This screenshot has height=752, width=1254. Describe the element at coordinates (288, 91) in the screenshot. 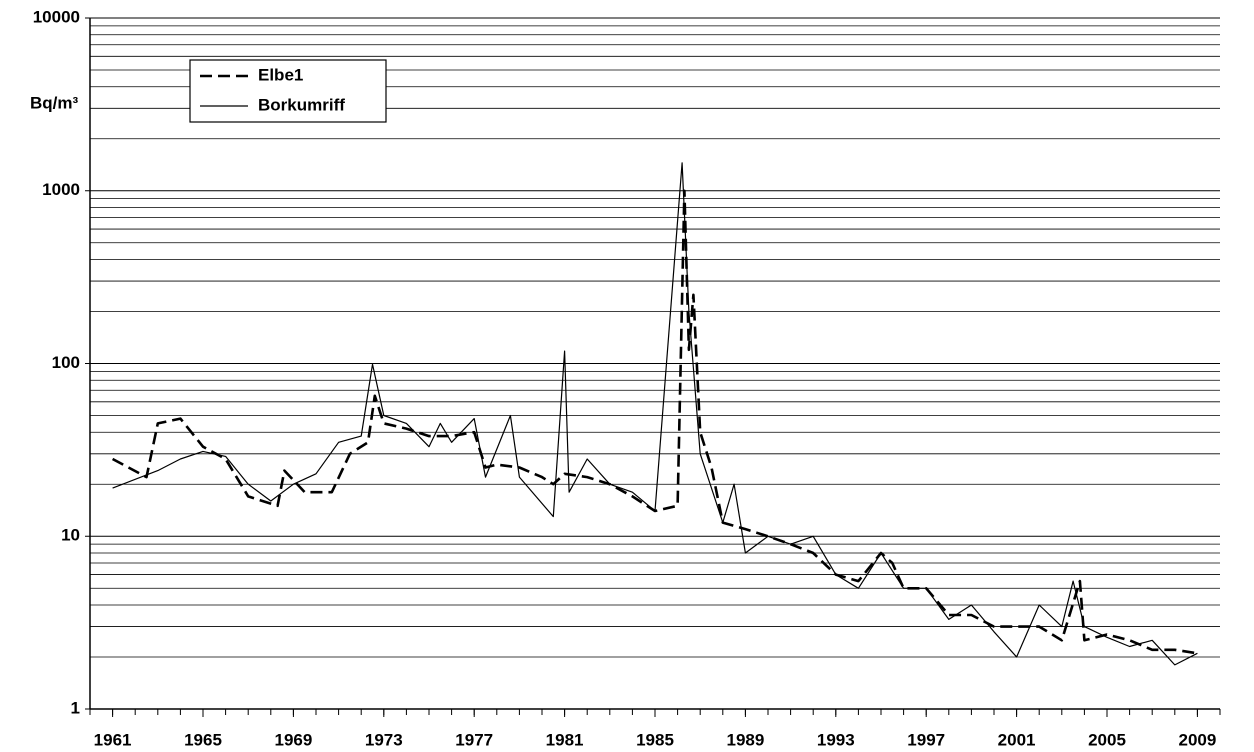

I see `legend-box` at that location.